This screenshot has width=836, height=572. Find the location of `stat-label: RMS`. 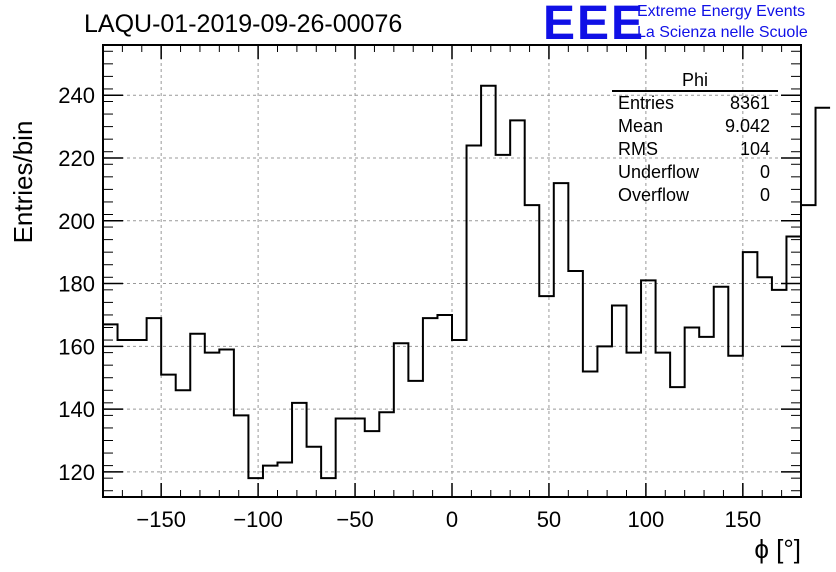

stat-label: RMS is located at coordinates (638, 149).